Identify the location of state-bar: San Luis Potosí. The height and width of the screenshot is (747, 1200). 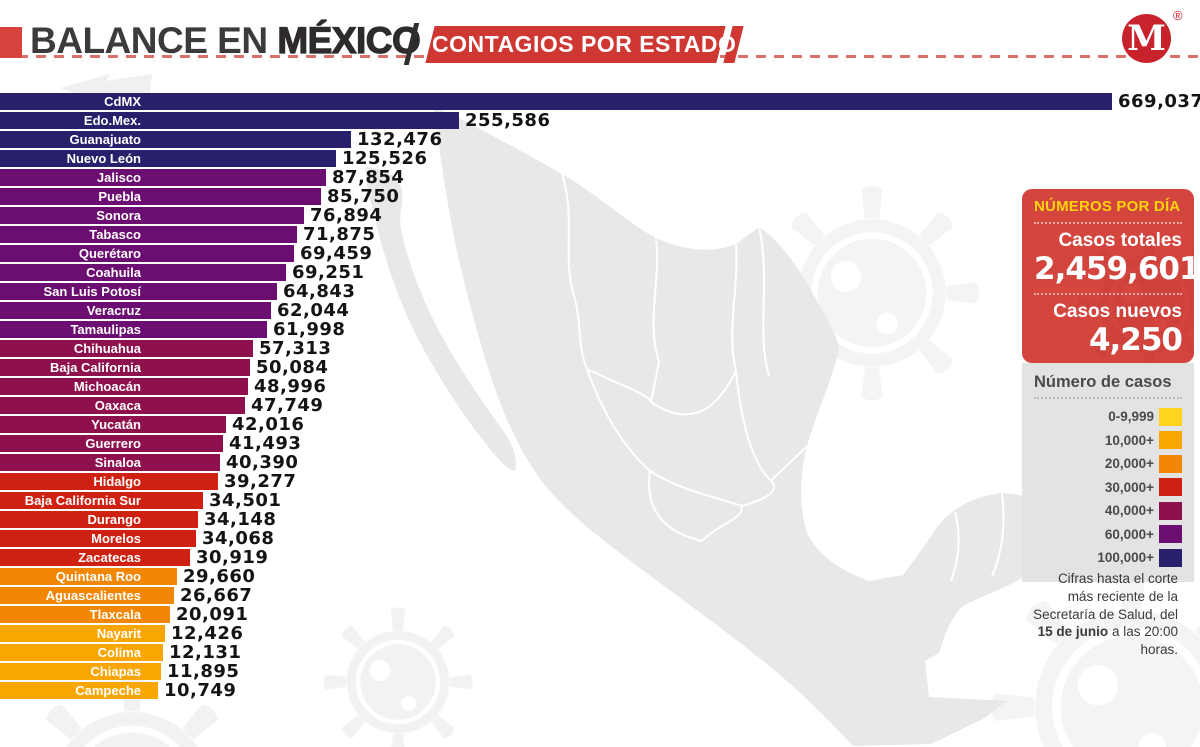
(138, 291).